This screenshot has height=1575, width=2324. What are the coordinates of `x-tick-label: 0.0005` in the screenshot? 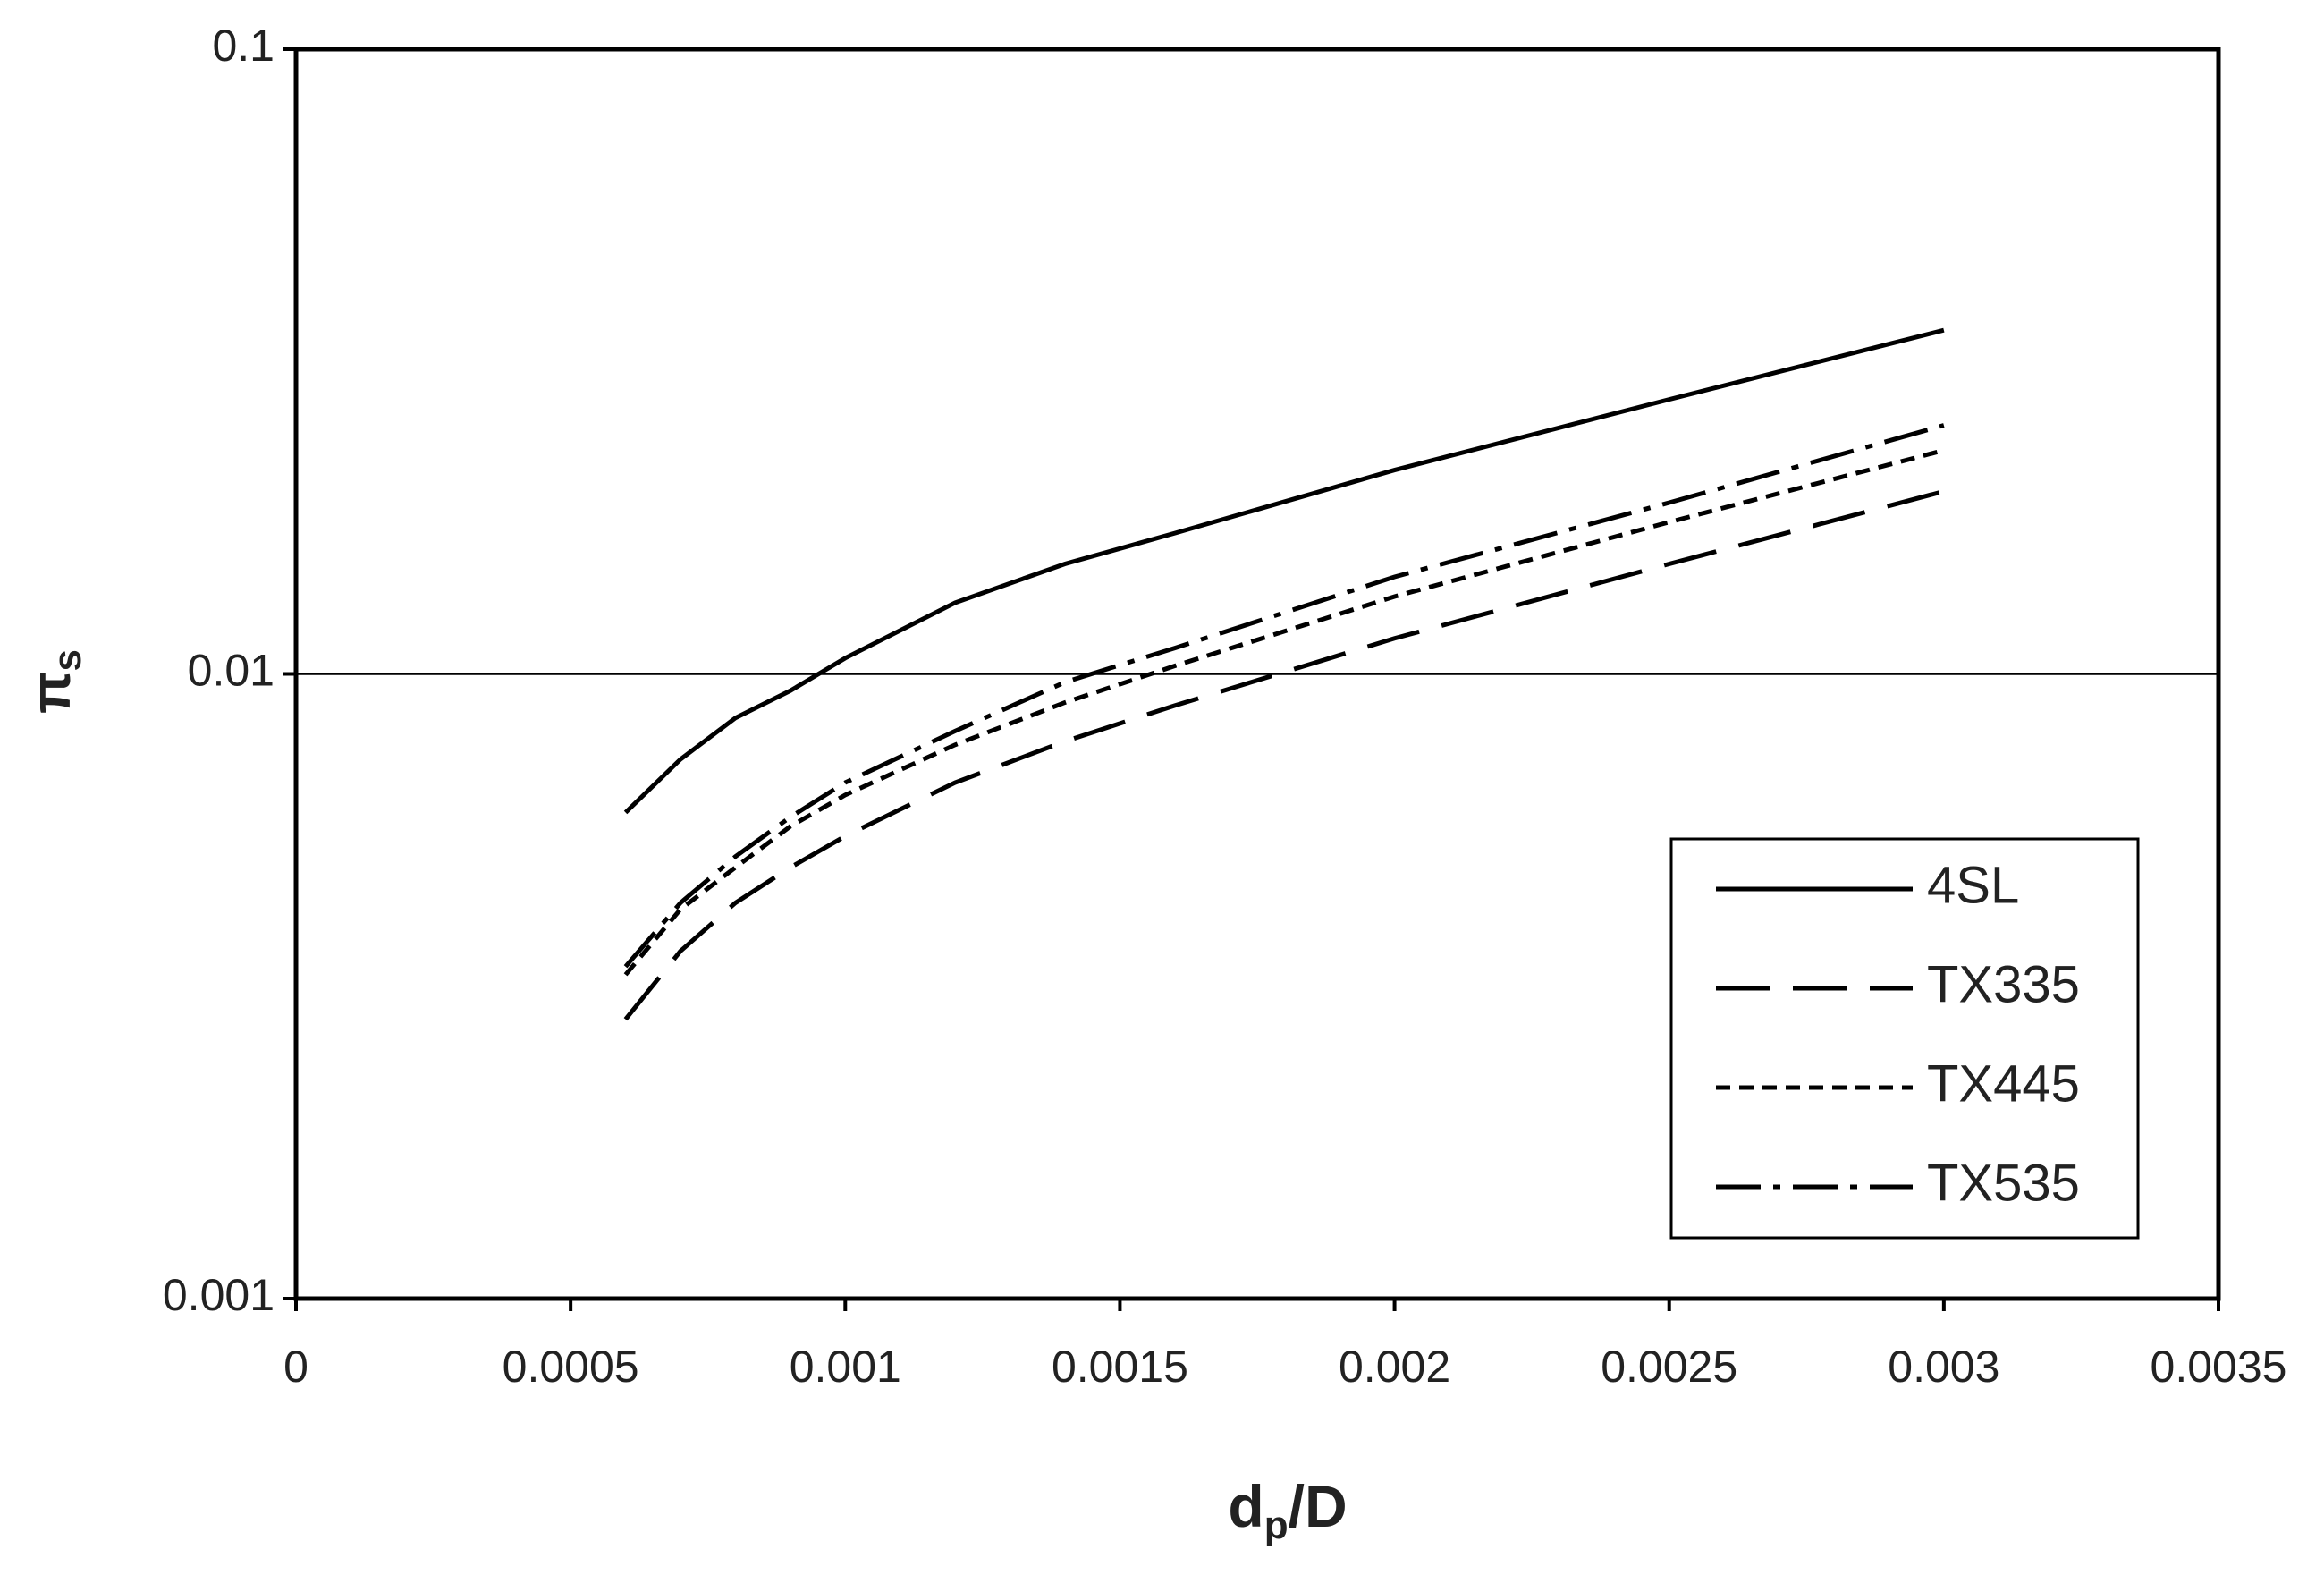 It's located at (571, 1367).